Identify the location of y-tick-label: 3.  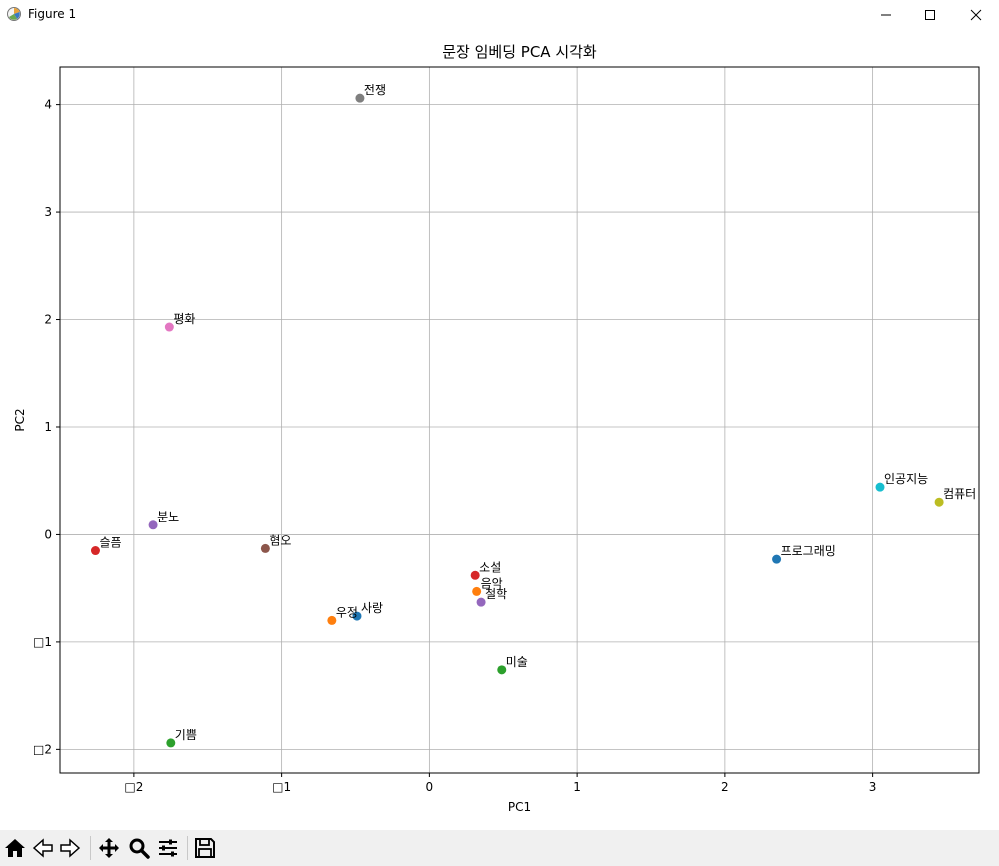
(48, 212).